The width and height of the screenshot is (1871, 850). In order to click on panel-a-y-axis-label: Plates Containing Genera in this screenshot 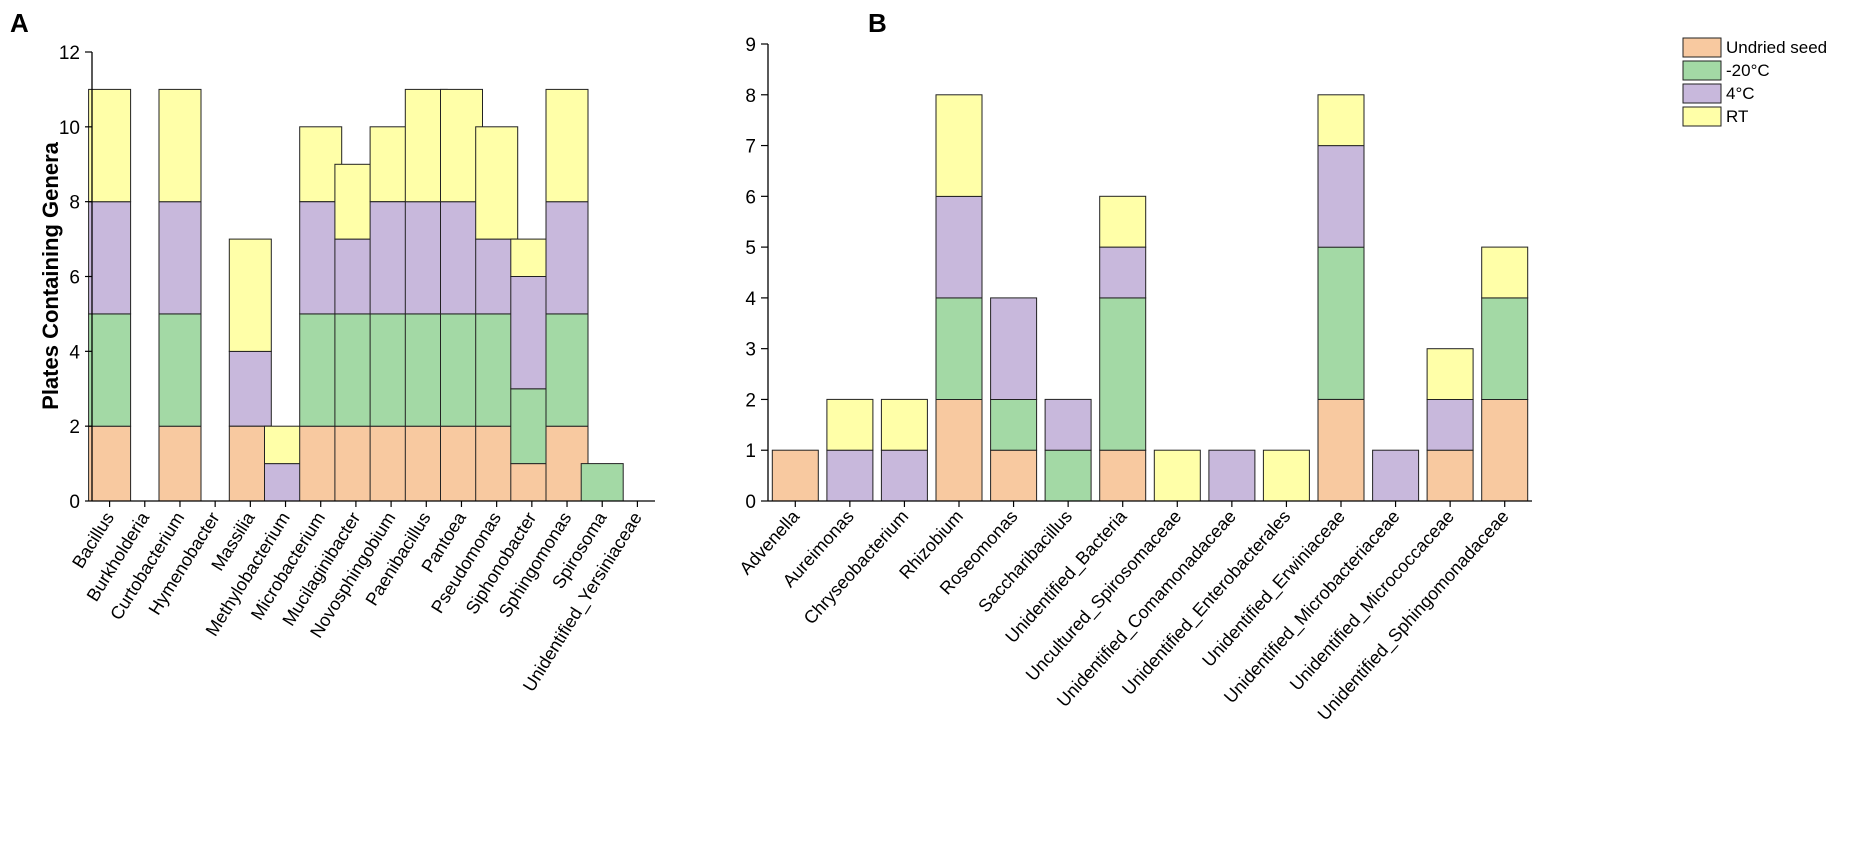, I will do `click(50, 275)`.